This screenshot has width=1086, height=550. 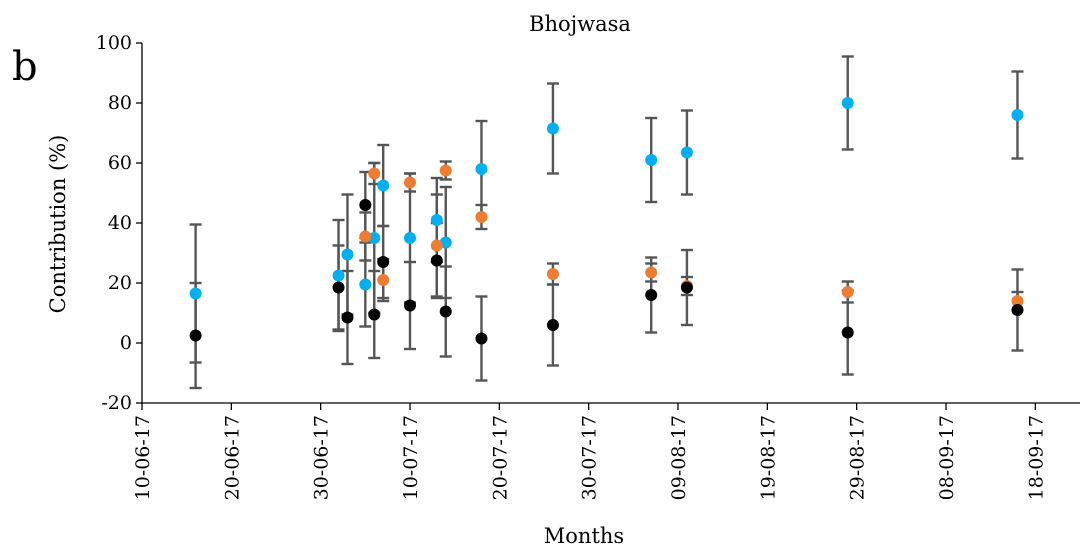 What do you see at coordinates (143, 457) in the screenshot?
I see `x-tick-label: 10-06-17` at bounding box center [143, 457].